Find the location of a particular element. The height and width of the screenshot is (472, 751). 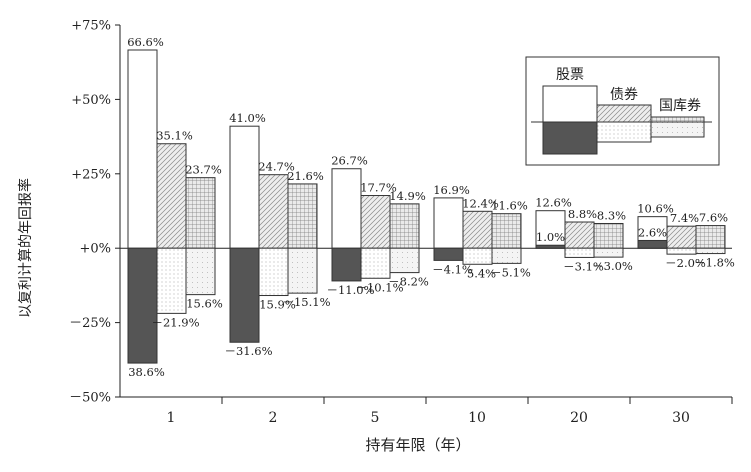

bond-max-label: 8.8% is located at coordinates (582, 214).